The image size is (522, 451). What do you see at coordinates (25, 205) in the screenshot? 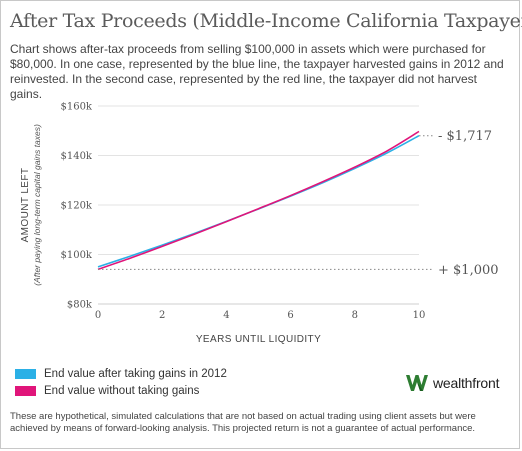
I see `y-axis-label: AMOUNT LEFT` at bounding box center [25, 205].